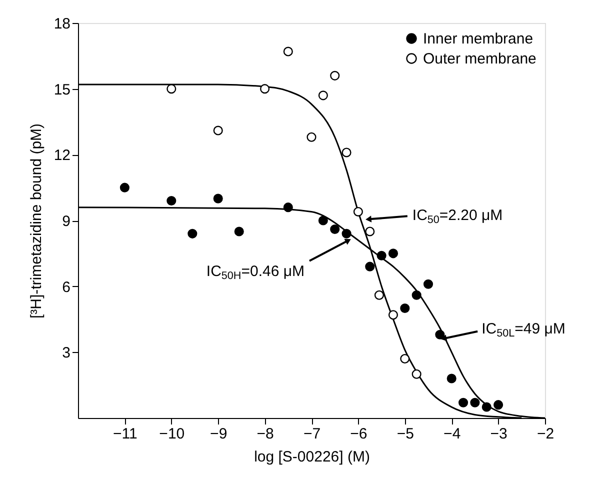  I want to click on legend-label: Inner membrane, so click(478, 39).